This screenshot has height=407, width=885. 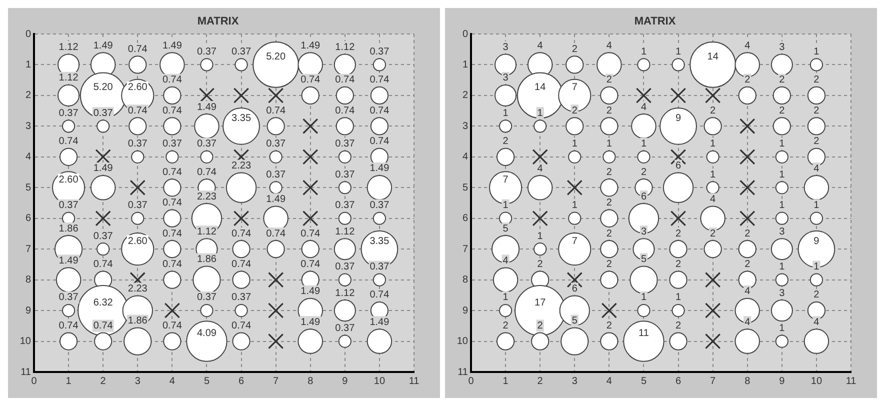 I want to click on x-tick-label: 1, so click(x=505, y=381).